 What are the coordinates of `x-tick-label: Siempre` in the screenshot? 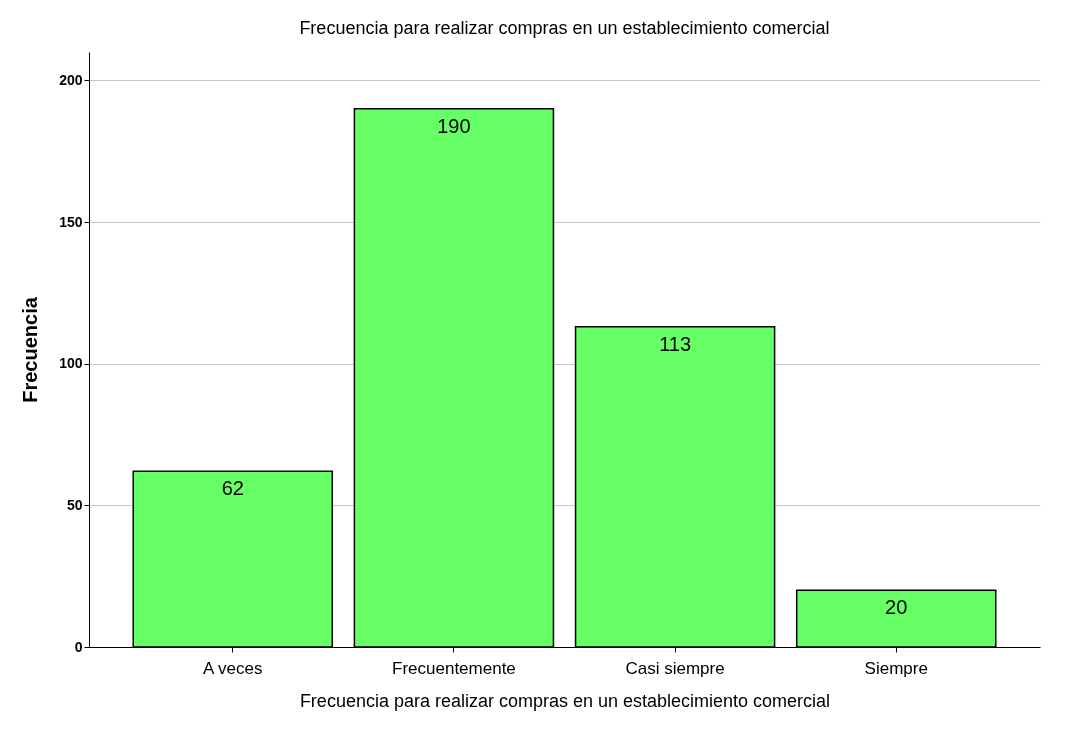 It's located at (896, 668).